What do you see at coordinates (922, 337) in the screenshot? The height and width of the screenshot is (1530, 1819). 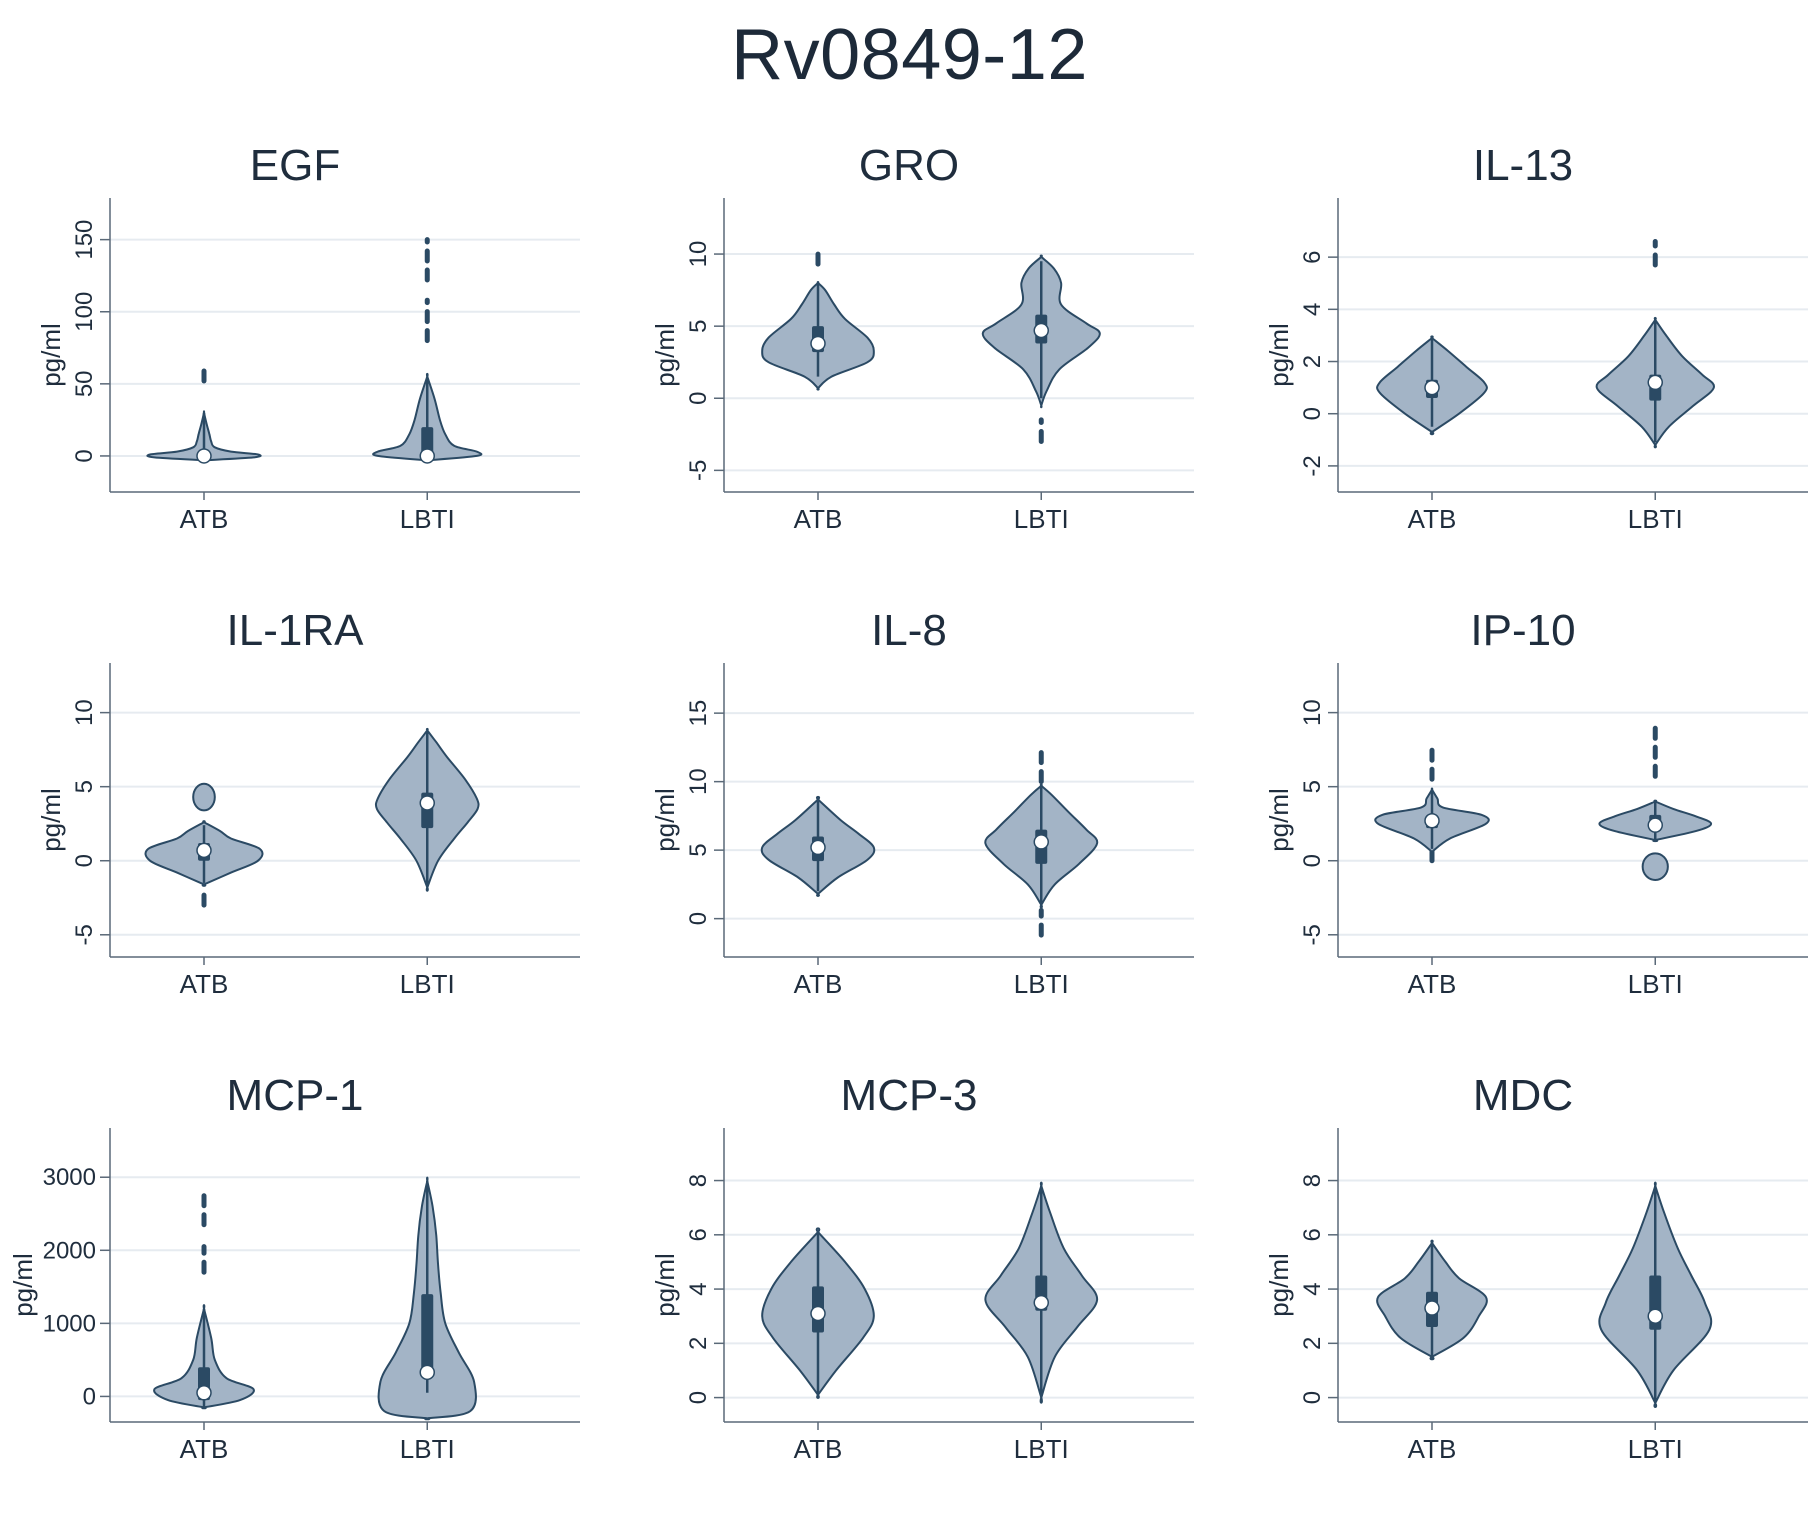 I see `chart-svg-gro: GRO -5 0 5 10 pg/ml ATB LBTI` at bounding box center [922, 337].